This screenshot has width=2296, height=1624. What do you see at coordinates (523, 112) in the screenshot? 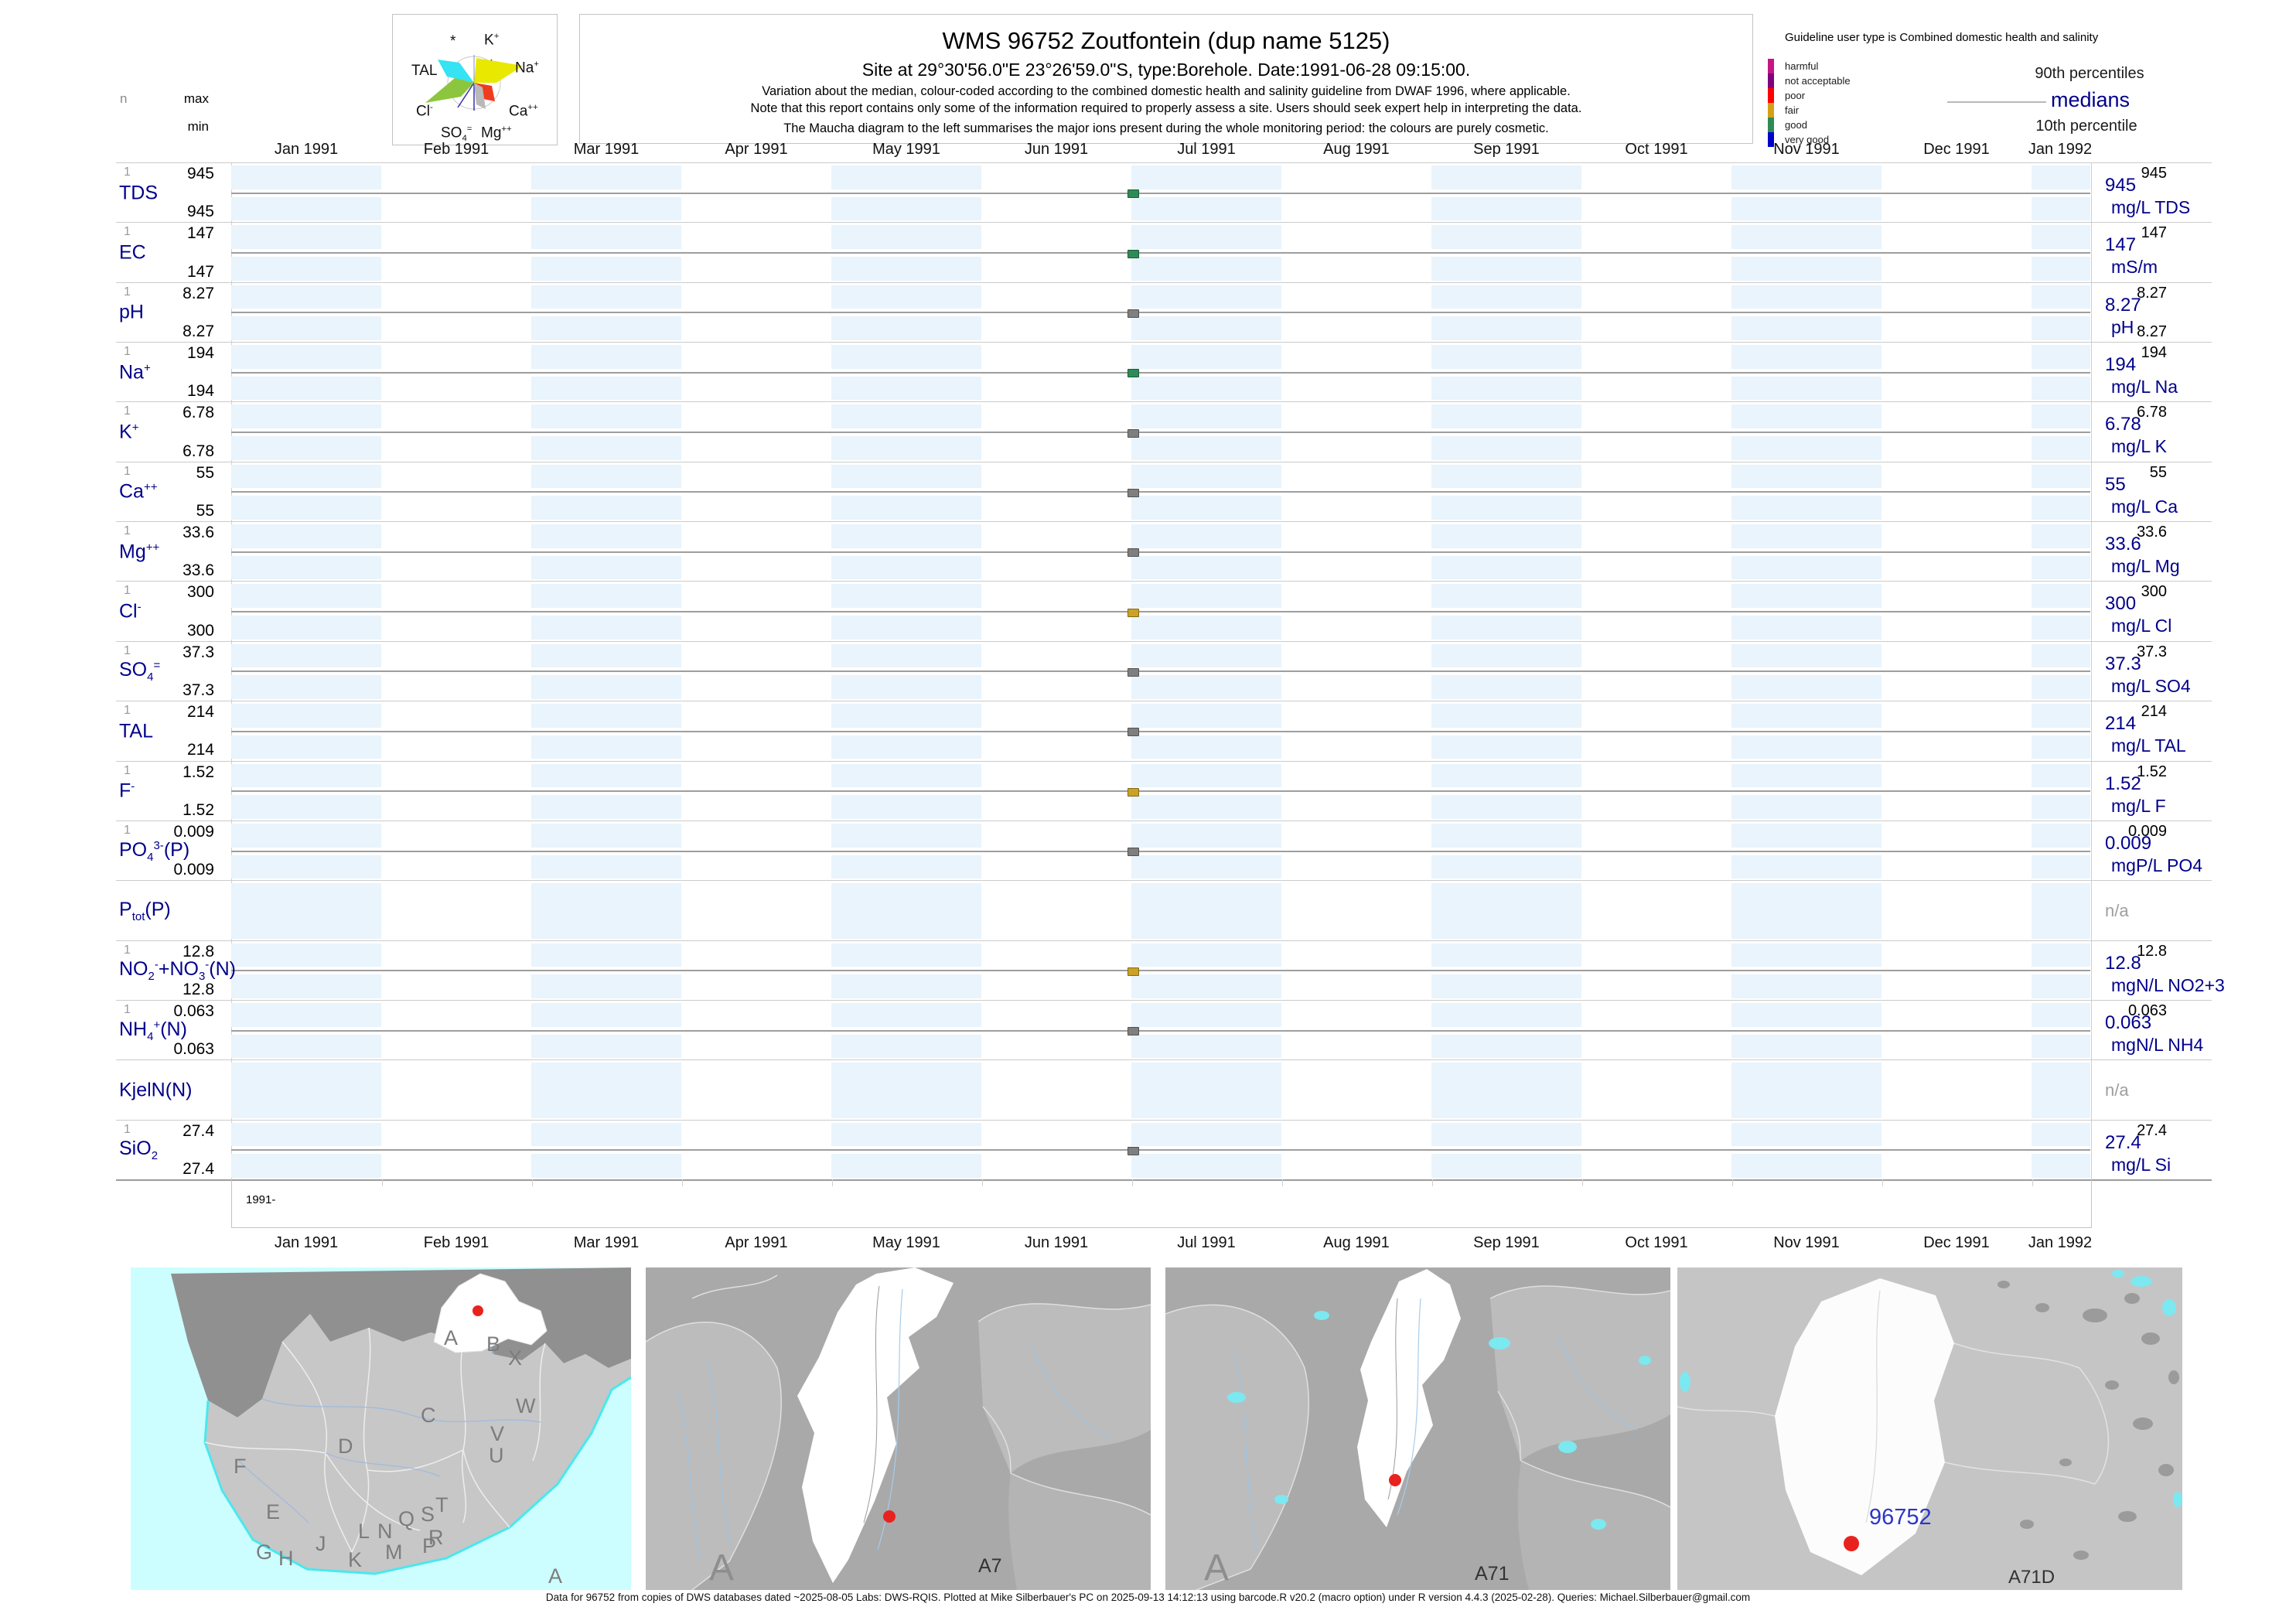
I see `ion-label: Ca++` at bounding box center [523, 112].